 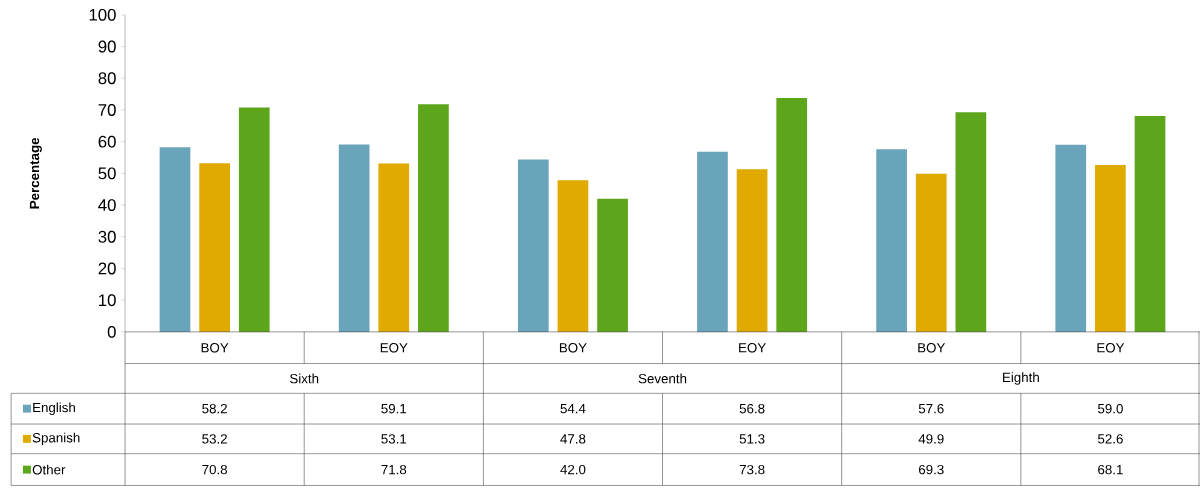 I want to click on data-label: 69.3, so click(x=931, y=469).